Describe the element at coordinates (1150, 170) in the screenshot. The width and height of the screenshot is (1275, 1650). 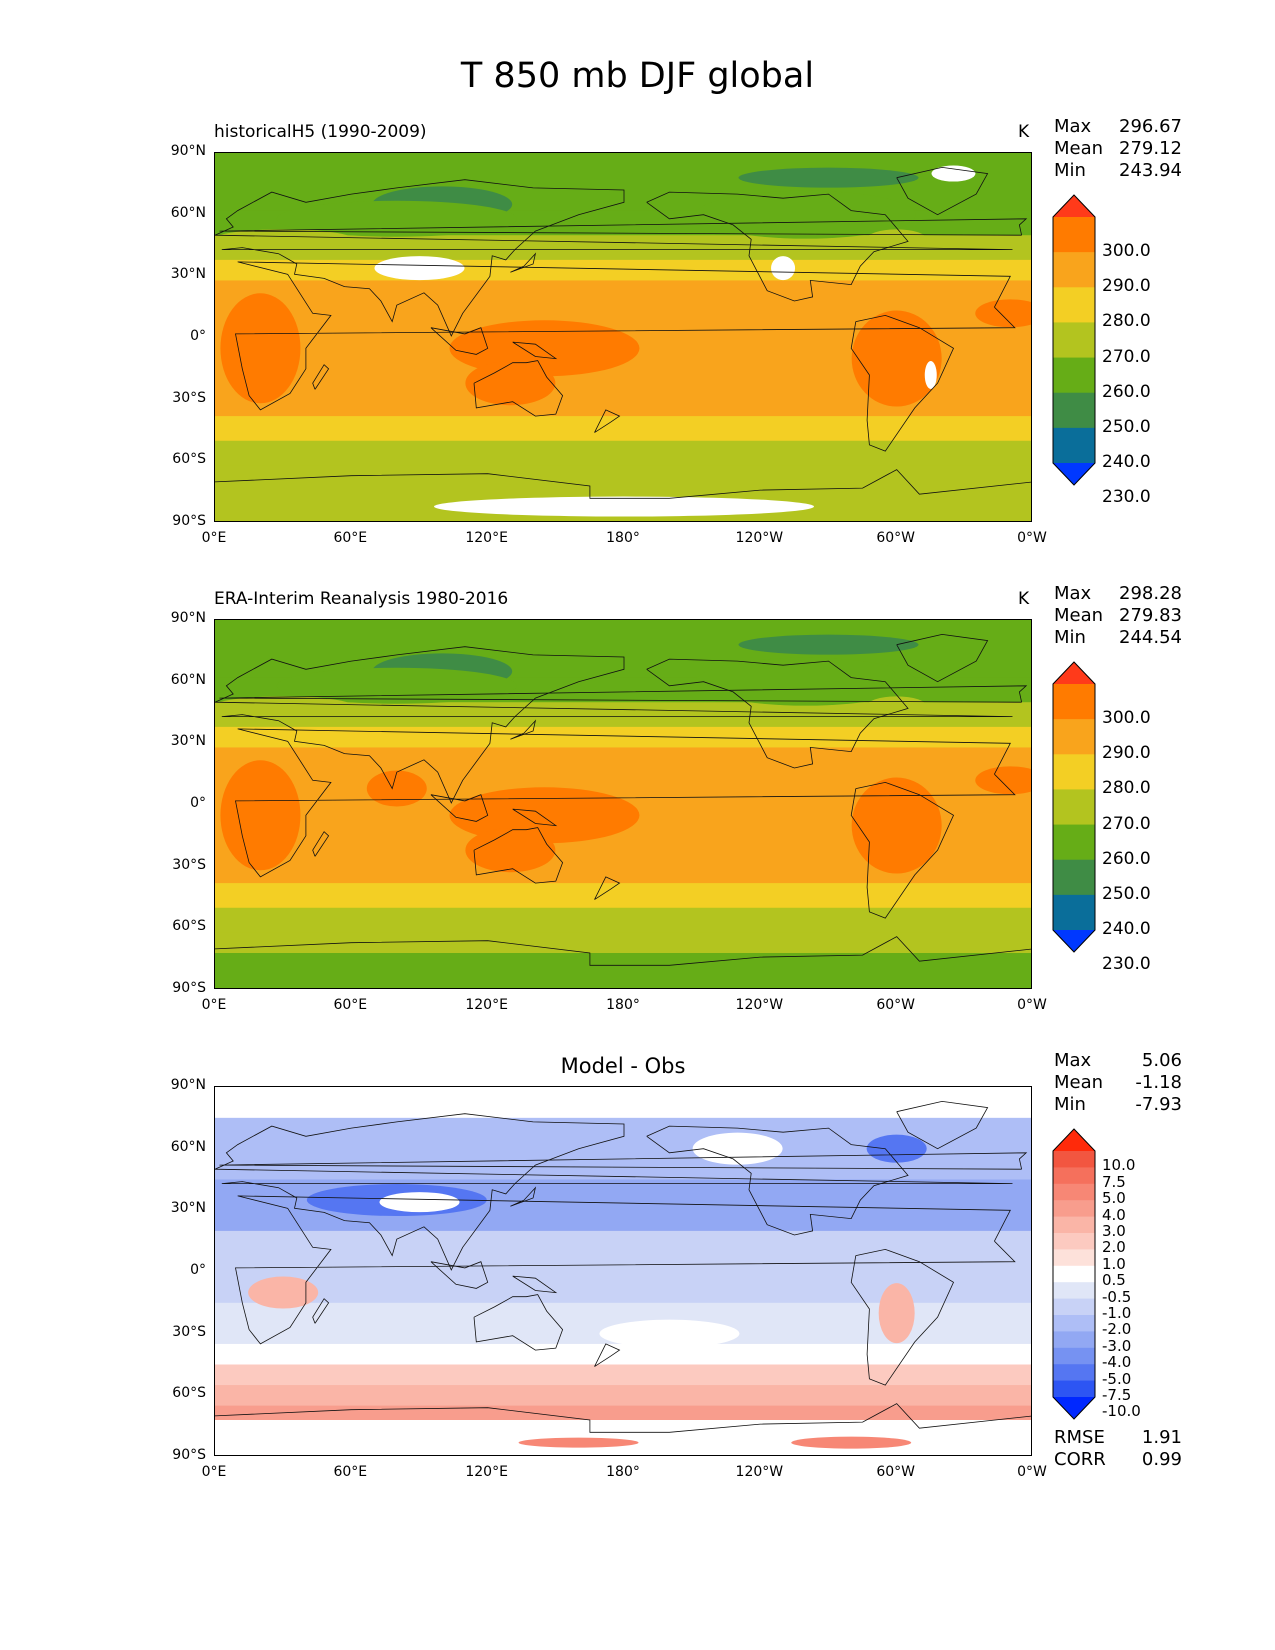
I see `stat-min-value: 243.94` at that location.